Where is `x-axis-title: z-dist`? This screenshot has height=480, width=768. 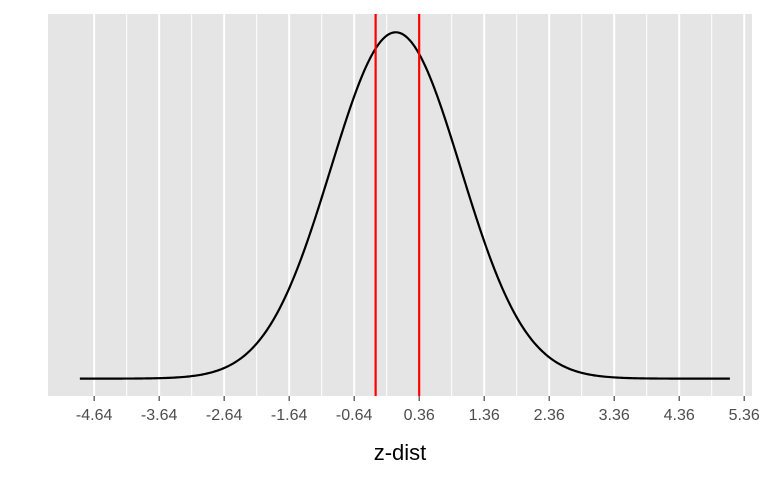
x-axis-title: z-dist is located at coordinates (400, 452).